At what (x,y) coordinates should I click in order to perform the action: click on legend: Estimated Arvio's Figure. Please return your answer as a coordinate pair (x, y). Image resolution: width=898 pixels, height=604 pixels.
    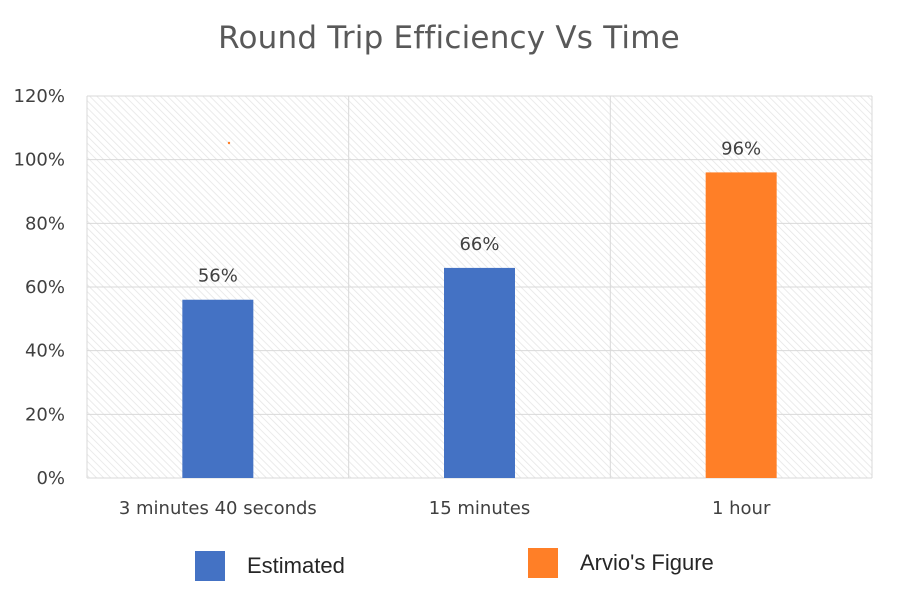
    Looking at the image, I should click on (449, 566).